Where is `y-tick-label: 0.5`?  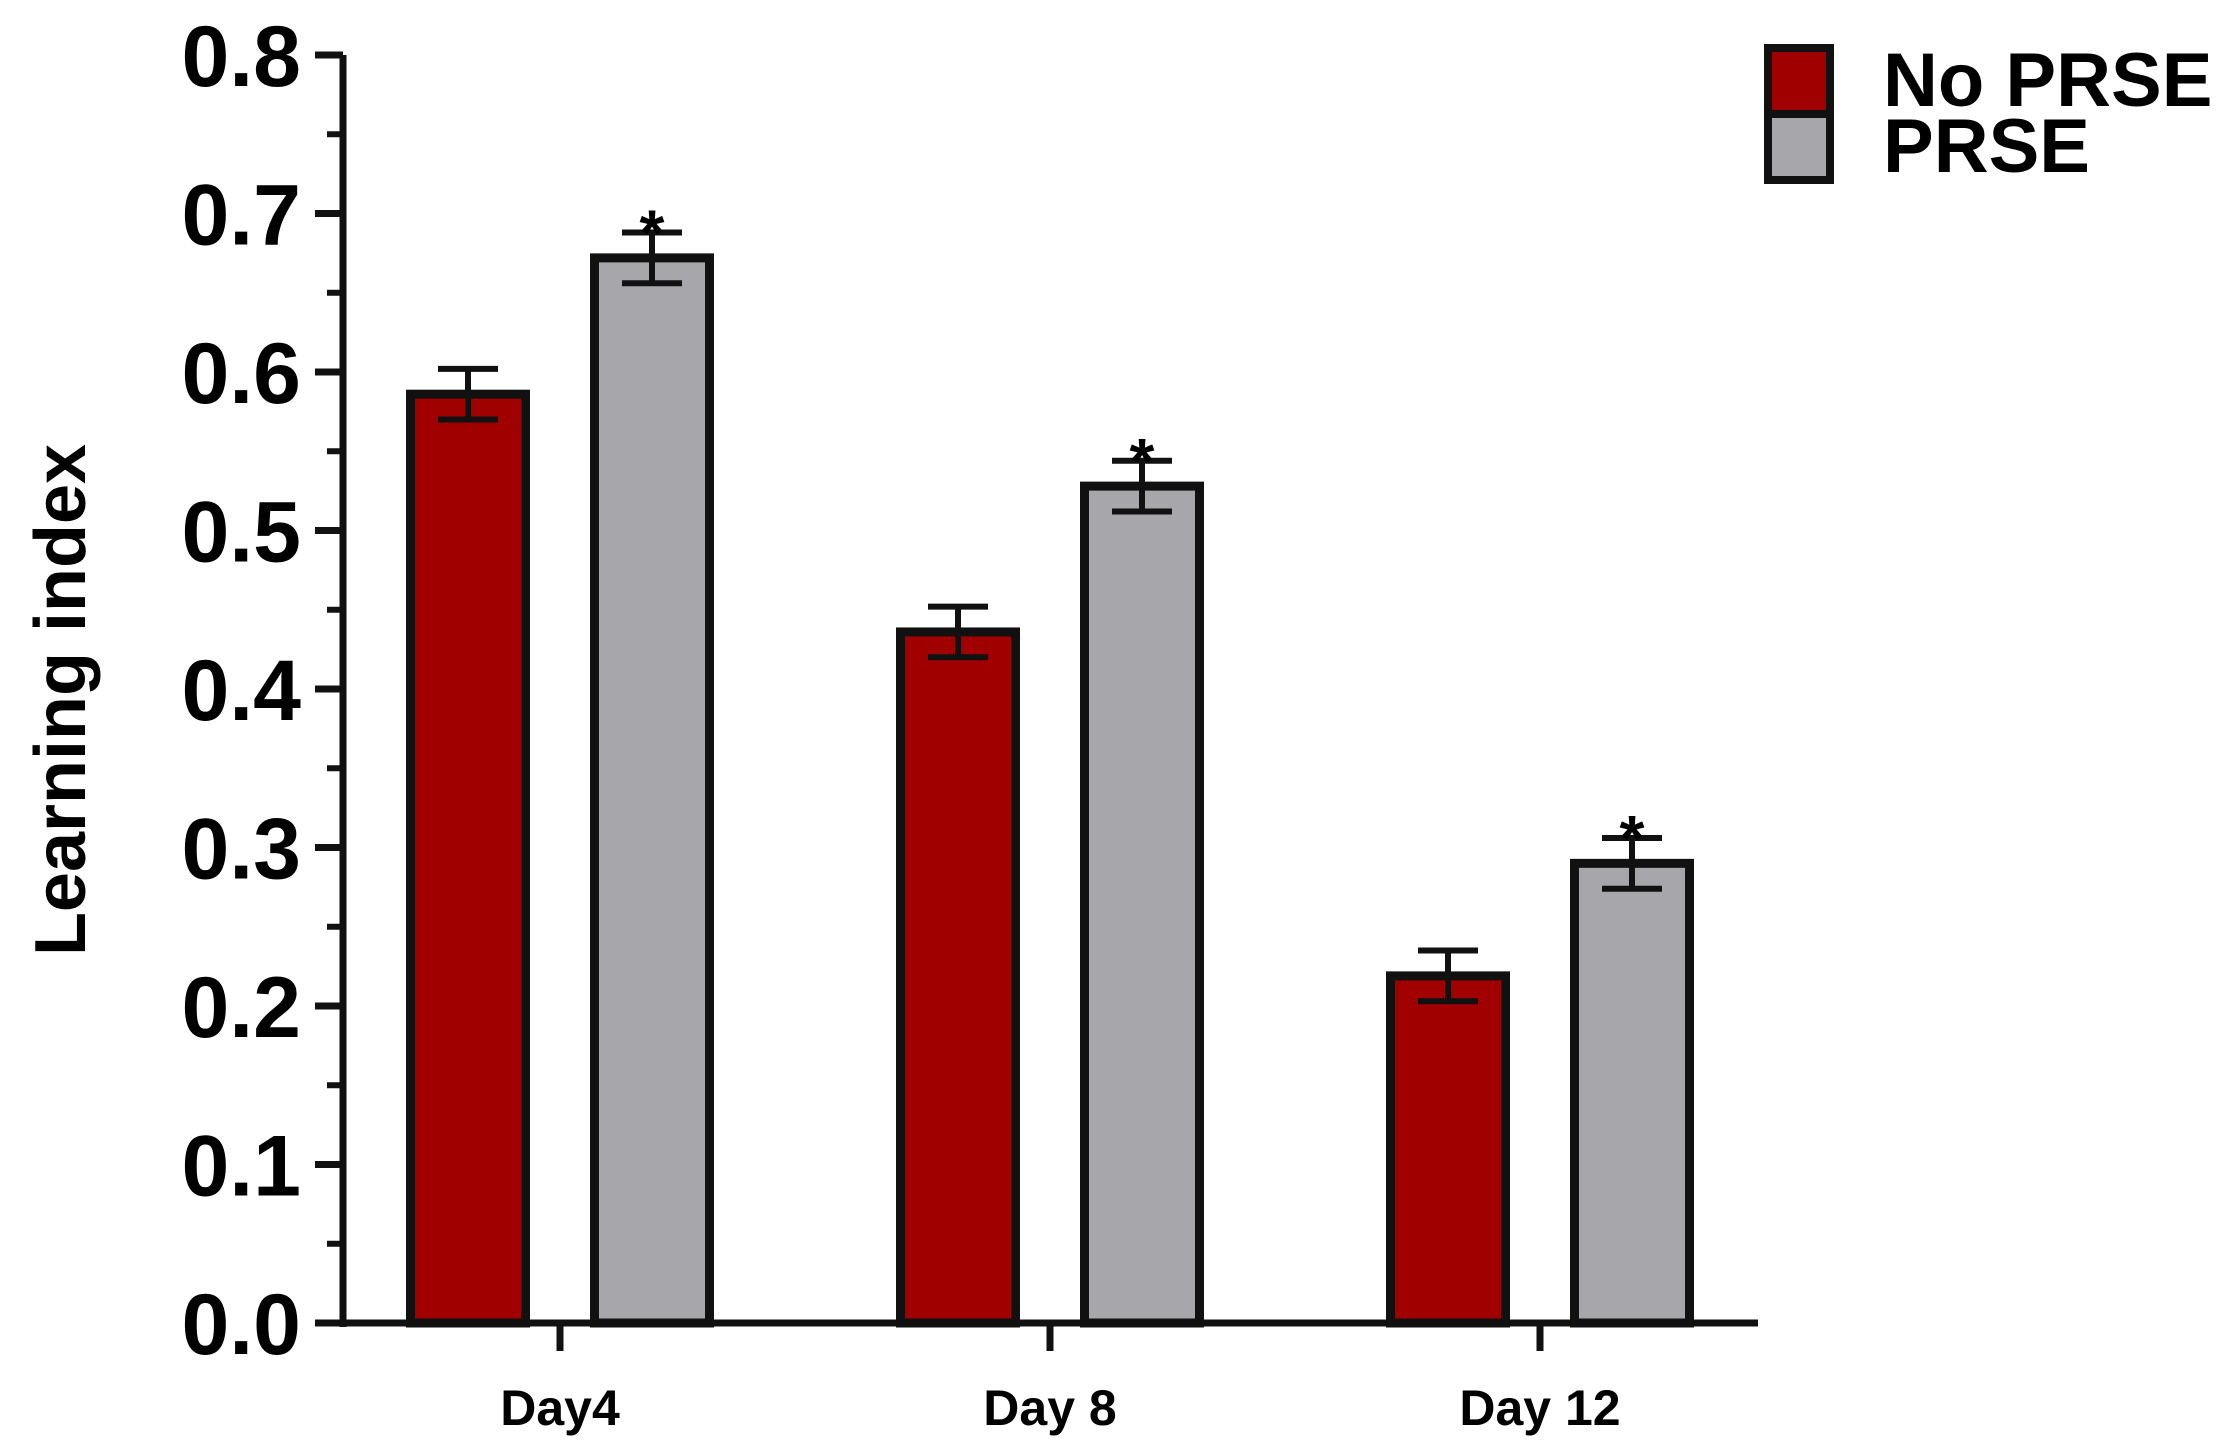 y-tick-label: 0.5 is located at coordinates (241, 533).